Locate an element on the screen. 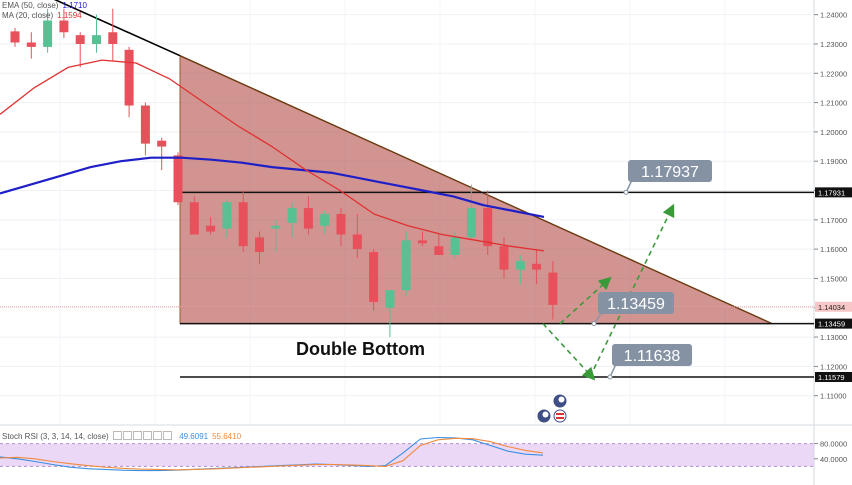  level-axis-tag-label: 1.13459 is located at coordinates (831, 324).